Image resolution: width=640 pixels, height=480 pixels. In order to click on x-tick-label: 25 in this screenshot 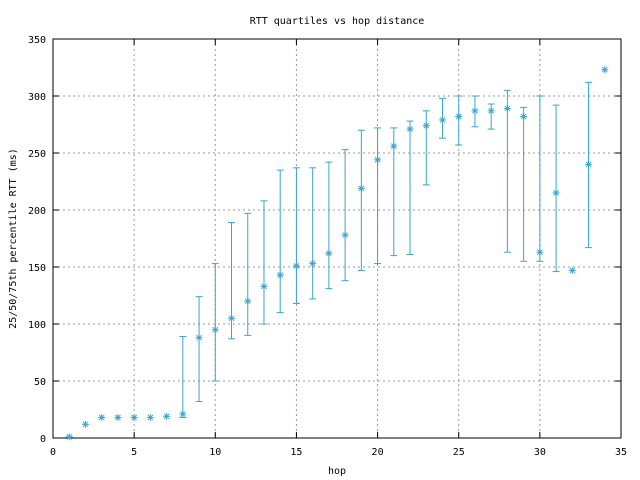, I will do `click(459, 452)`.